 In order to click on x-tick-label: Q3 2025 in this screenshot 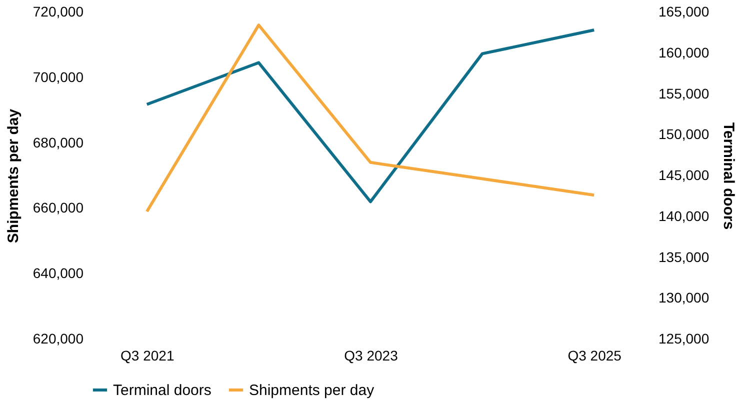, I will do `click(595, 356)`.